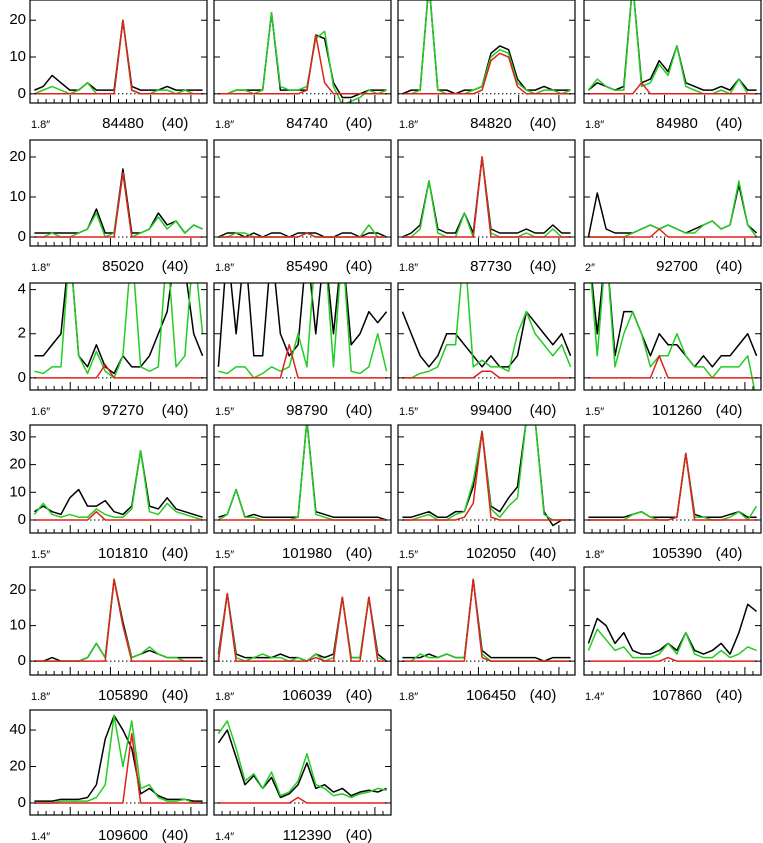 This screenshot has height=843, width=763. What do you see at coordinates (307, 553) in the screenshot?
I see `frequency-label: 101980` at bounding box center [307, 553].